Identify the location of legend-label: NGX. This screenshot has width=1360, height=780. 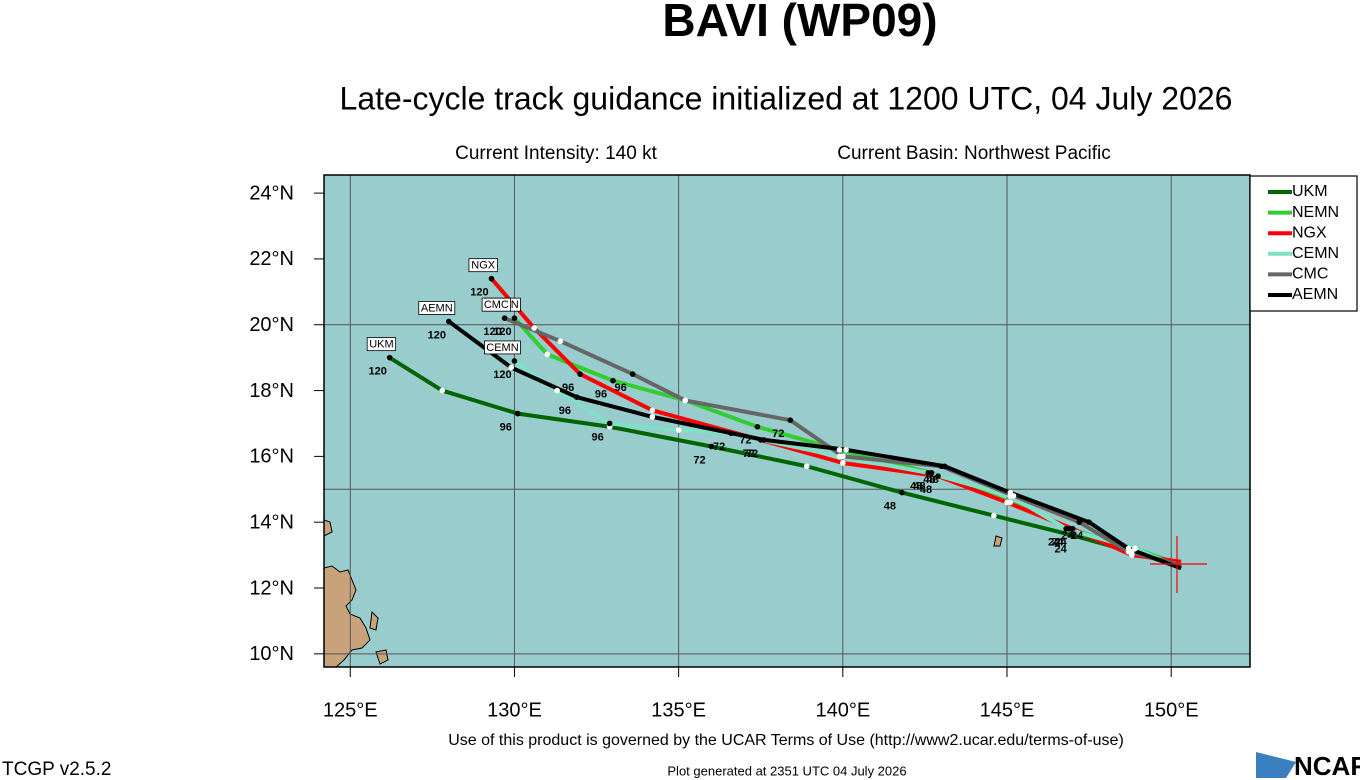
(1309, 232).